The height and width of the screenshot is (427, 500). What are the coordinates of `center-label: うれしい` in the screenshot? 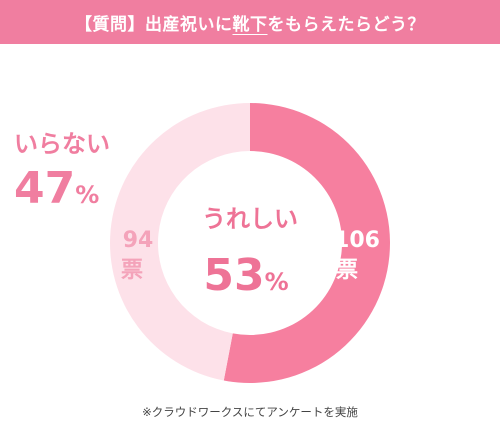 It's located at (250, 219).